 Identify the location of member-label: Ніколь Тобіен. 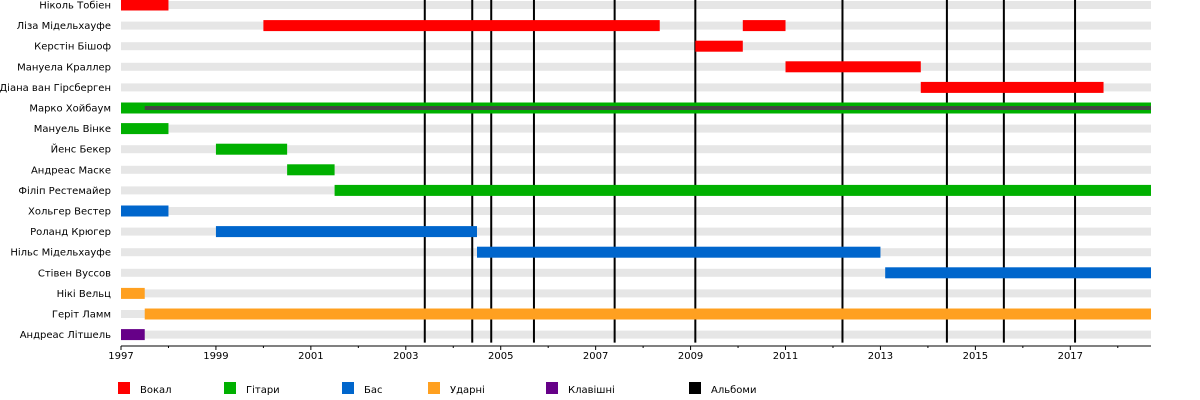
(75, 6).